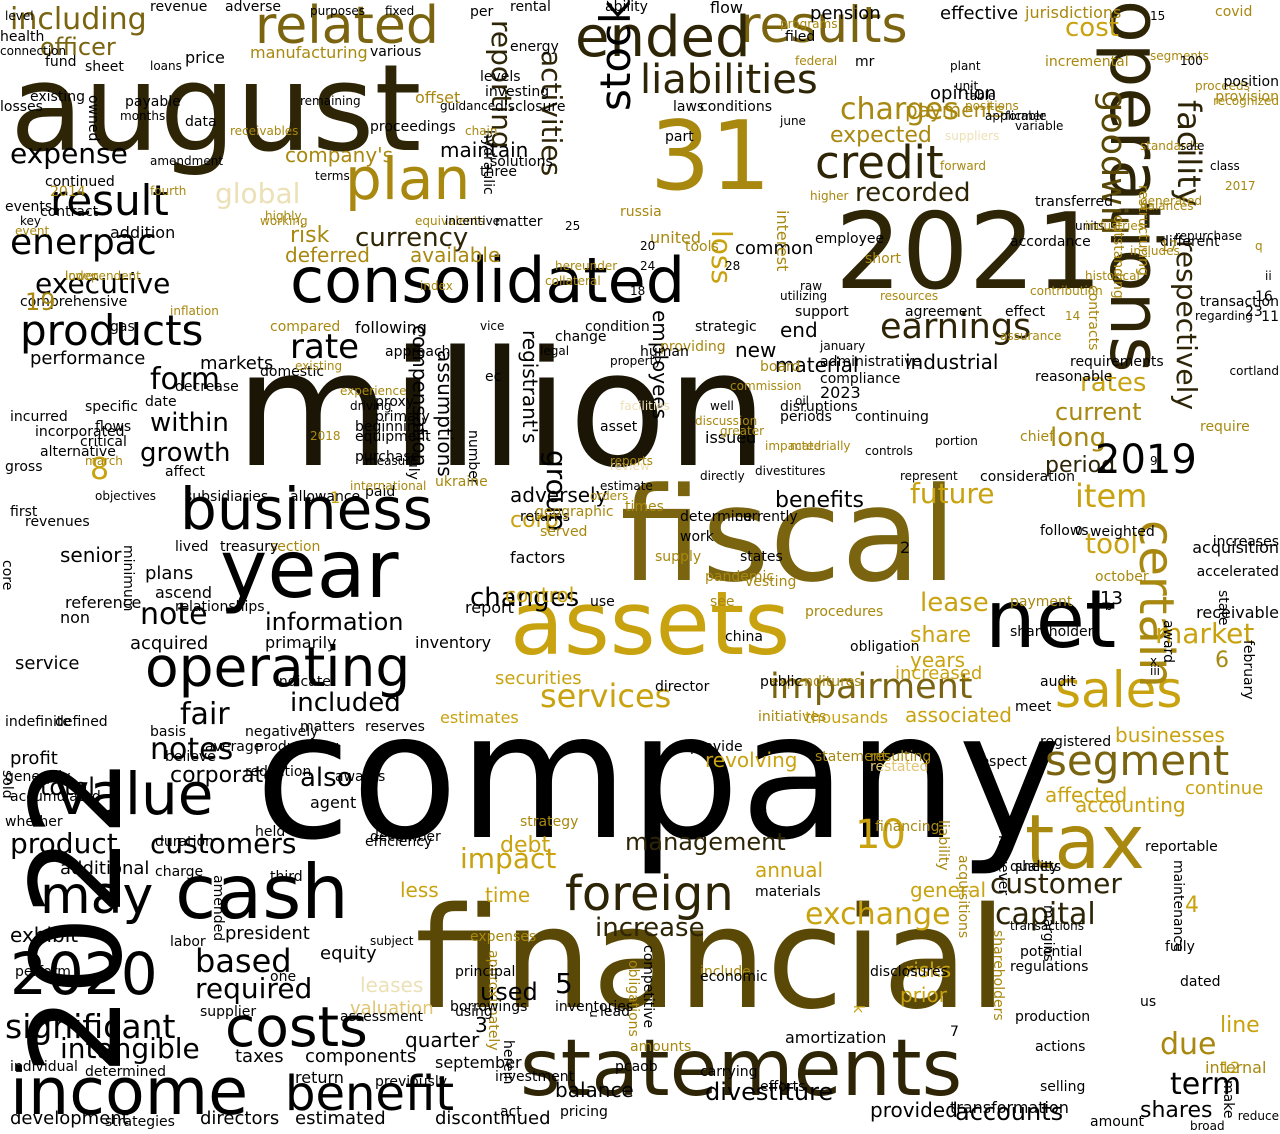 The width and height of the screenshot is (1280, 1134). What do you see at coordinates (168, 732) in the screenshot?
I see `cloud-word: basis` at bounding box center [168, 732].